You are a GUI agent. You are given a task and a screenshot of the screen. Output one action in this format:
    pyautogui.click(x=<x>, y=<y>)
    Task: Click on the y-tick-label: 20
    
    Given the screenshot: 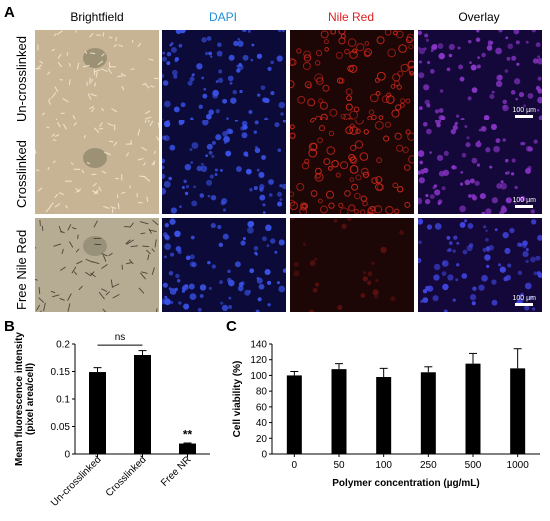 What is the action you would take?
    pyautogui.click(x=262, y=439)
    